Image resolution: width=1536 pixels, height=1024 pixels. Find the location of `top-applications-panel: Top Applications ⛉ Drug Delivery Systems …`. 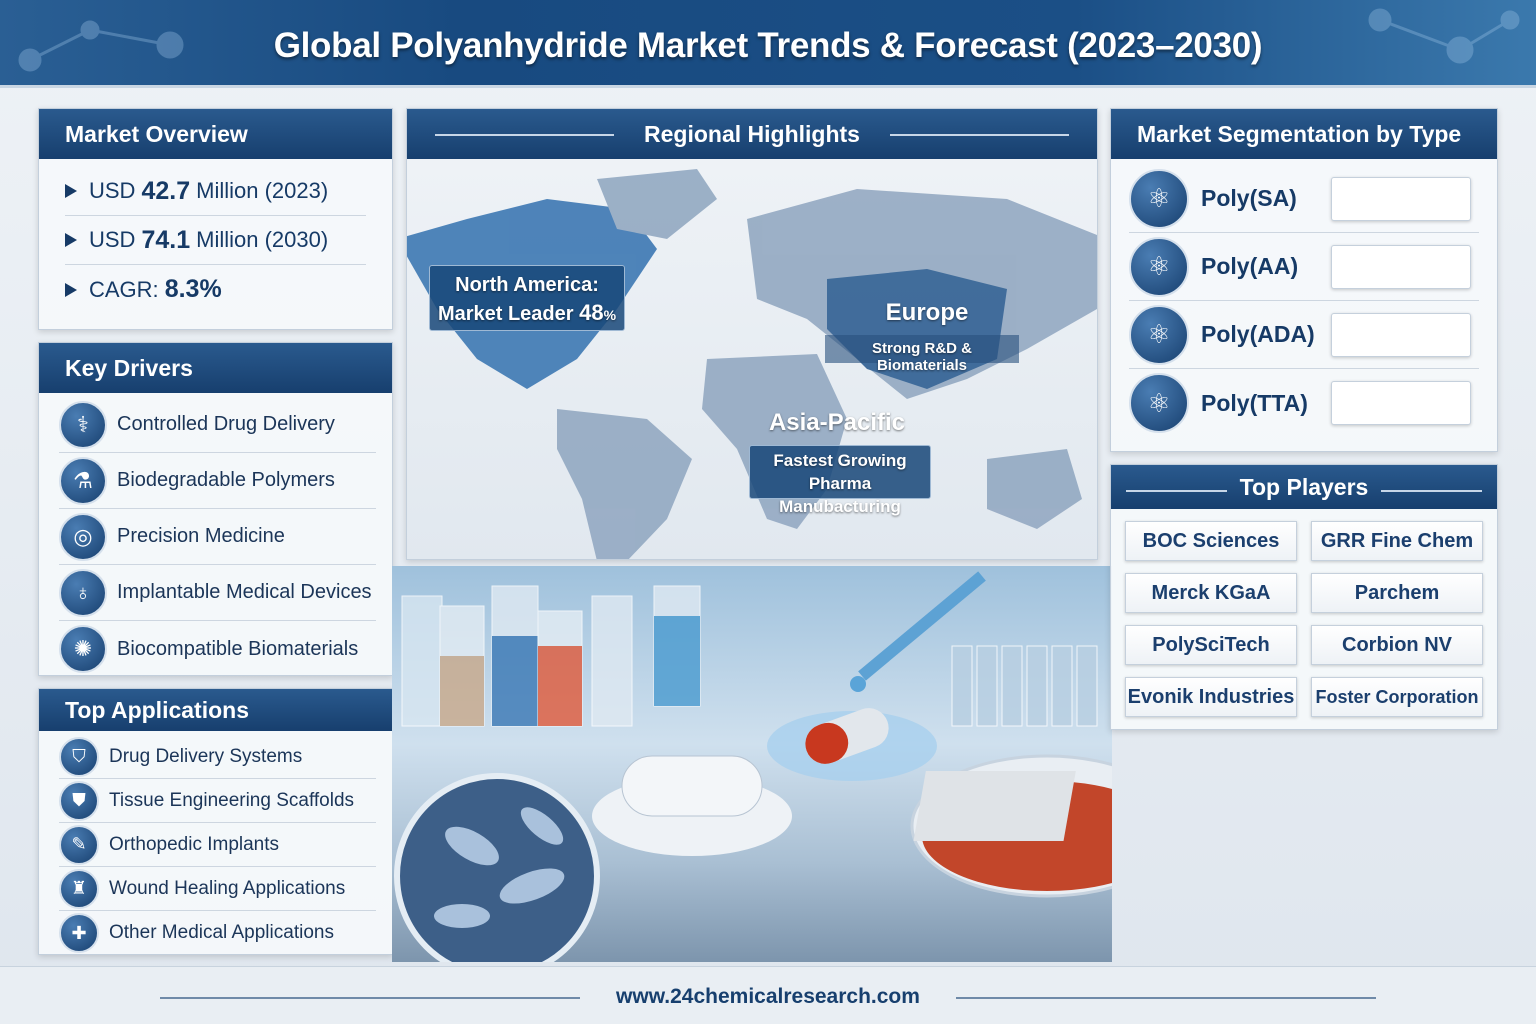

top-applications-panel: Top Applications ⛉ Drug Delivery Systems … is located at coordinates (215, 821).